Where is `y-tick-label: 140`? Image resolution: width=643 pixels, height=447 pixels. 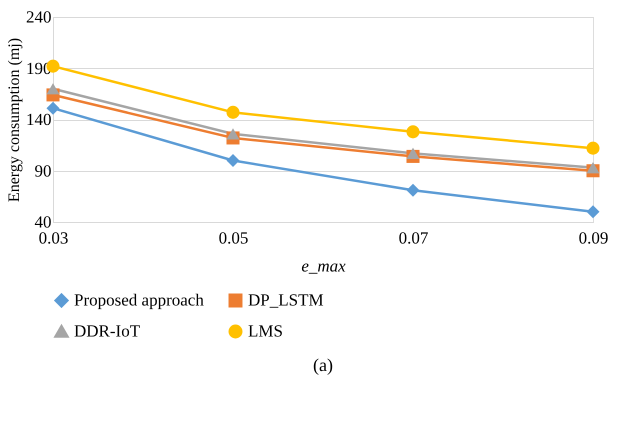 y-tick-label: 140 is located at coordinates (39, 119).